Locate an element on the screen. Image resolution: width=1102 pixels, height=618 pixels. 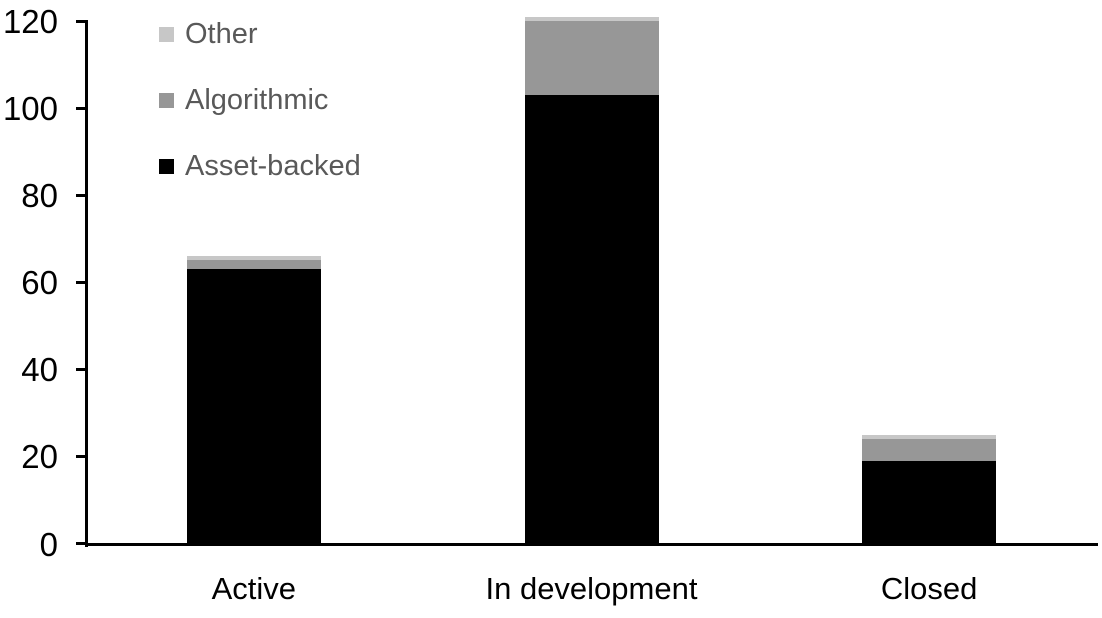
y-tick-label: 120 is located at coordinates (30, 21).